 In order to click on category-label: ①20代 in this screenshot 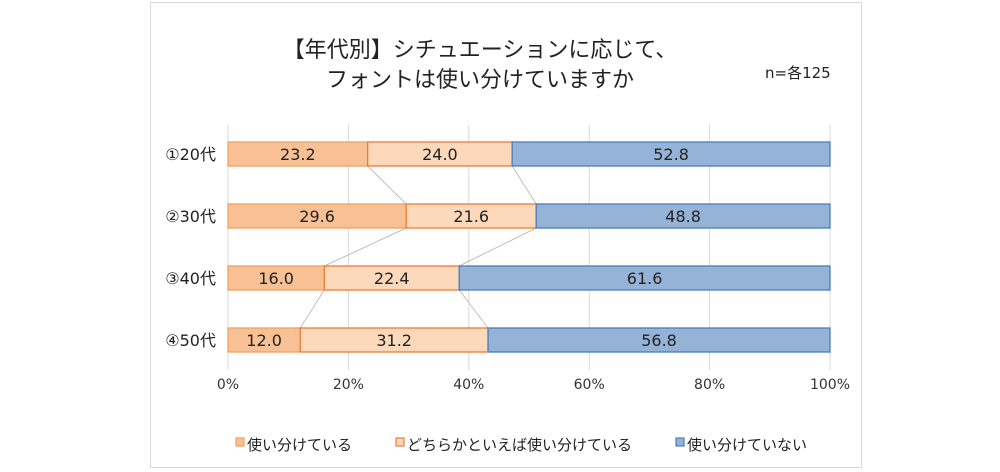, I will do `click(190, 154)`.